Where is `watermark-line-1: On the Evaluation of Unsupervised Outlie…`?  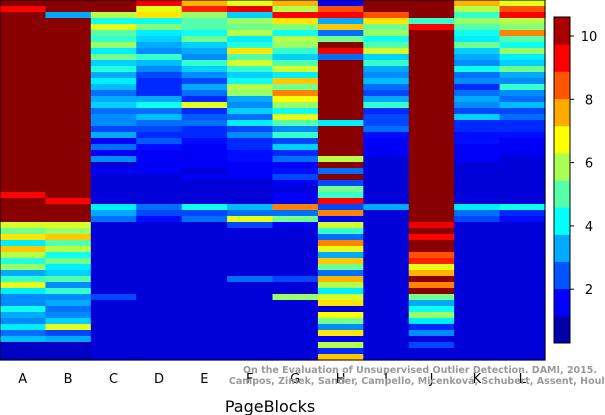
watermark-line-1: On the Evaluation of Unsupervised Outlie… is located at coordinates (420, 370).